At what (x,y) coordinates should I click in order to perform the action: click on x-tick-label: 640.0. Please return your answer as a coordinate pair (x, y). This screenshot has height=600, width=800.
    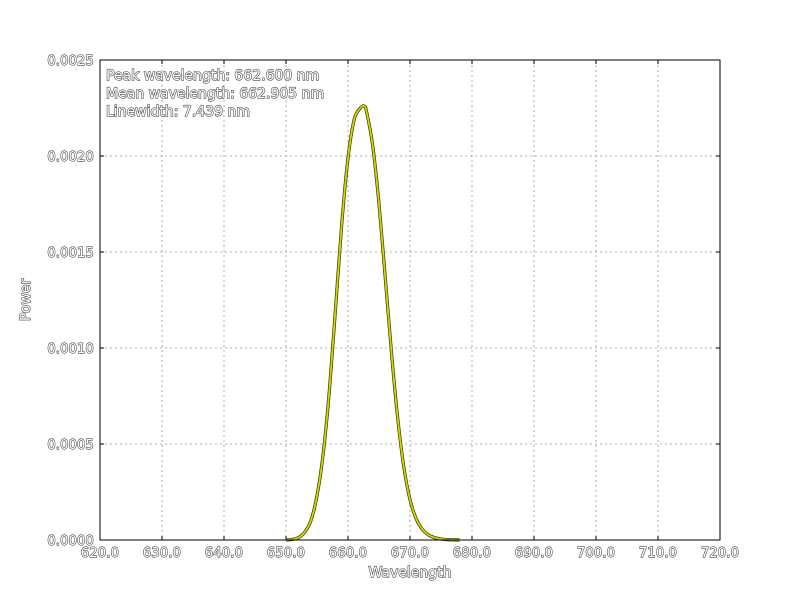
    Looking at the image, I should click on (224, 553).